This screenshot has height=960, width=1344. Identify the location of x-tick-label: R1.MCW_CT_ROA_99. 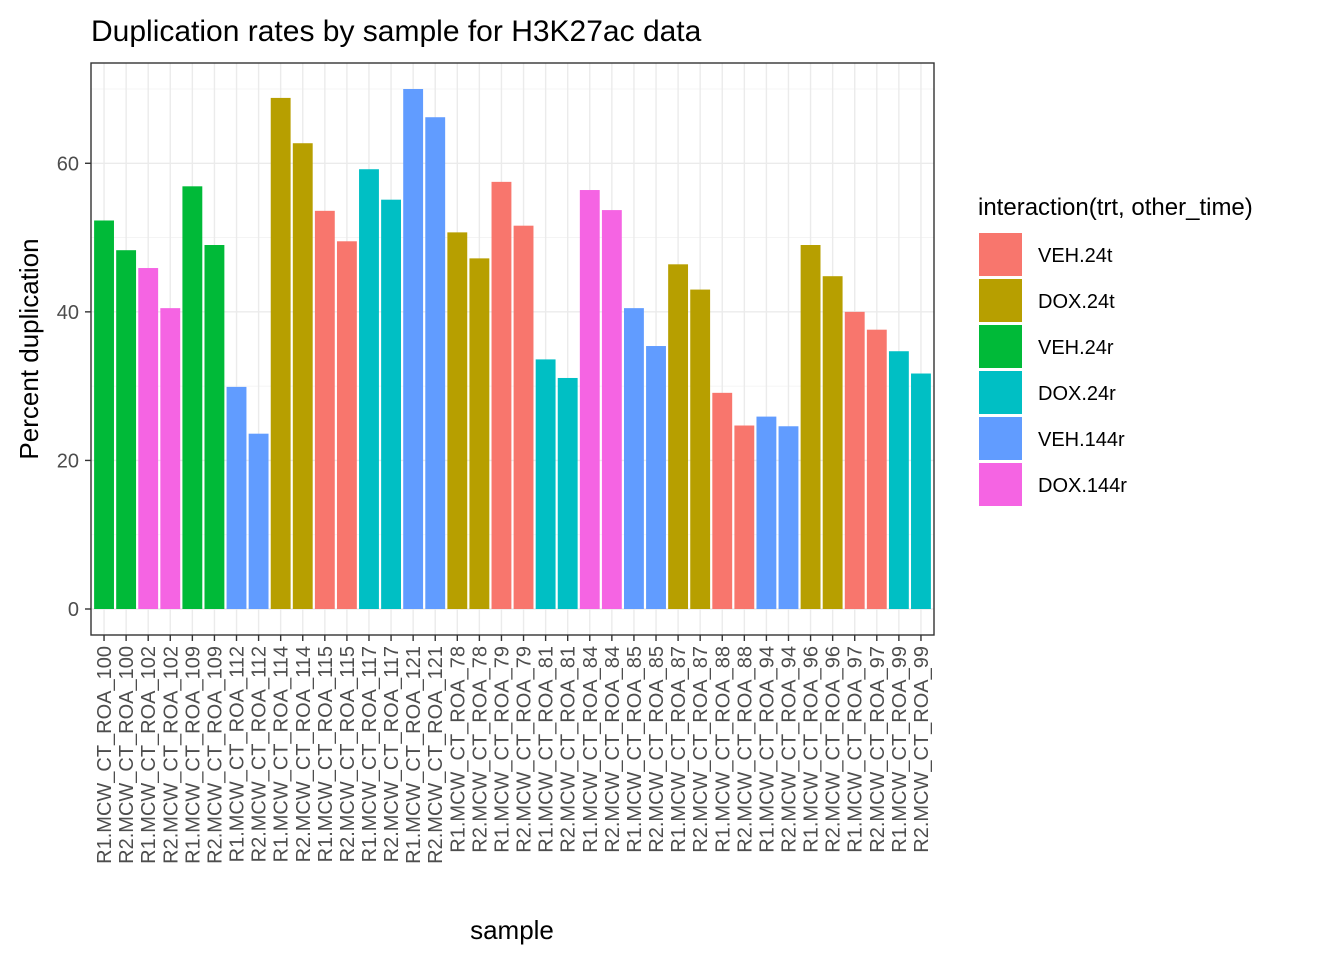
(900, 749).